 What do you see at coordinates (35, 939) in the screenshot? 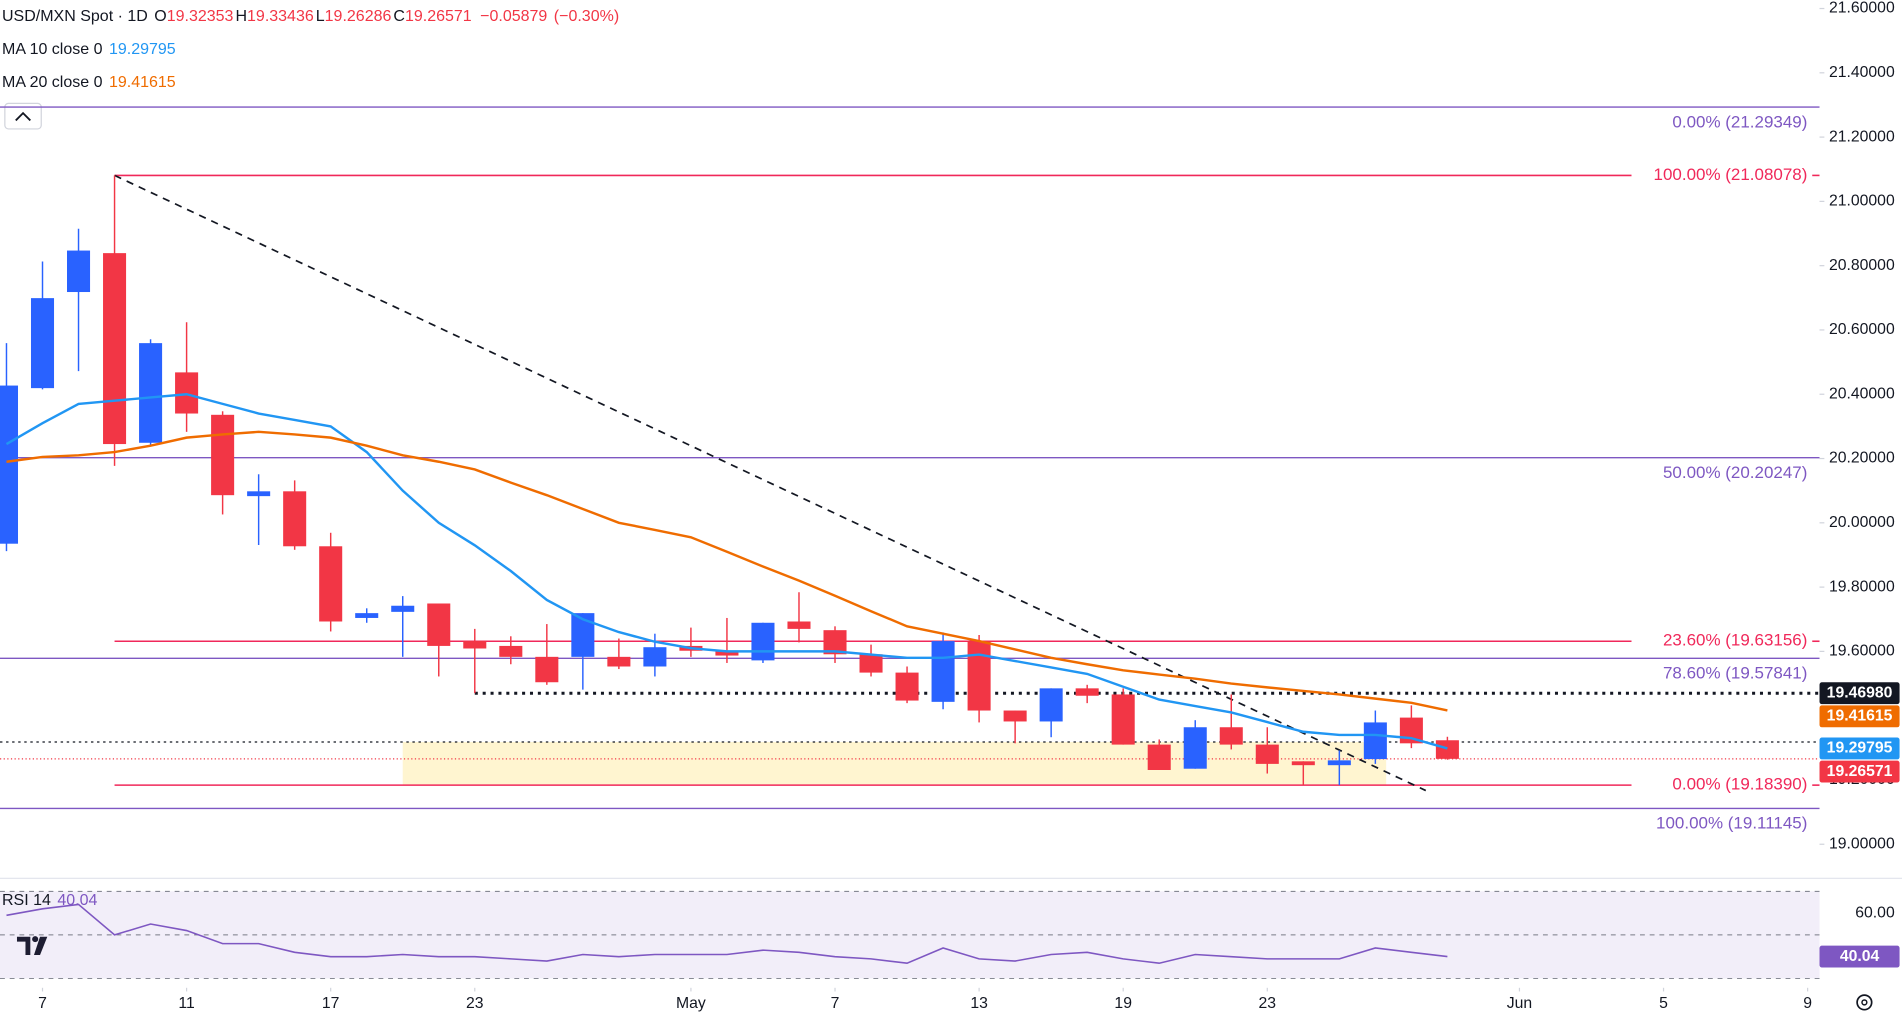
I see `logo-dot` at bounding box center [35, 939].